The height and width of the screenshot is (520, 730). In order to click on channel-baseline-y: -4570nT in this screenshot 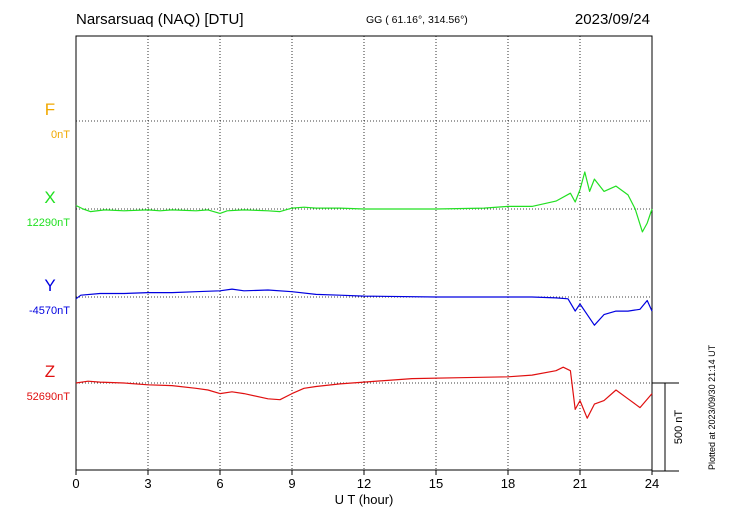, I will do `click(49, 311)`.